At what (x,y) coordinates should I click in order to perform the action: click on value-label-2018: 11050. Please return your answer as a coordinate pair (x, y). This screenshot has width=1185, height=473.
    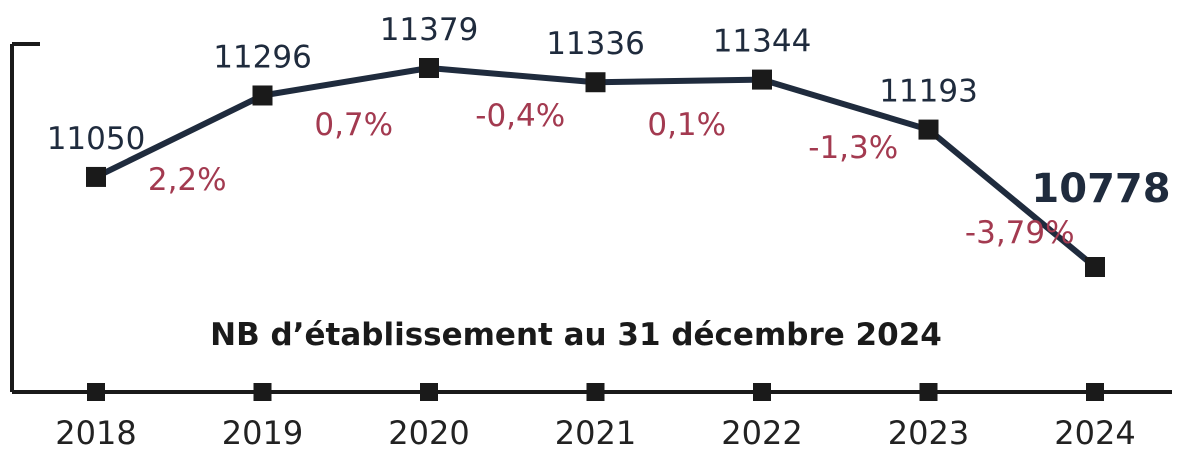
    Looking at the image, I should click on (96, 139).